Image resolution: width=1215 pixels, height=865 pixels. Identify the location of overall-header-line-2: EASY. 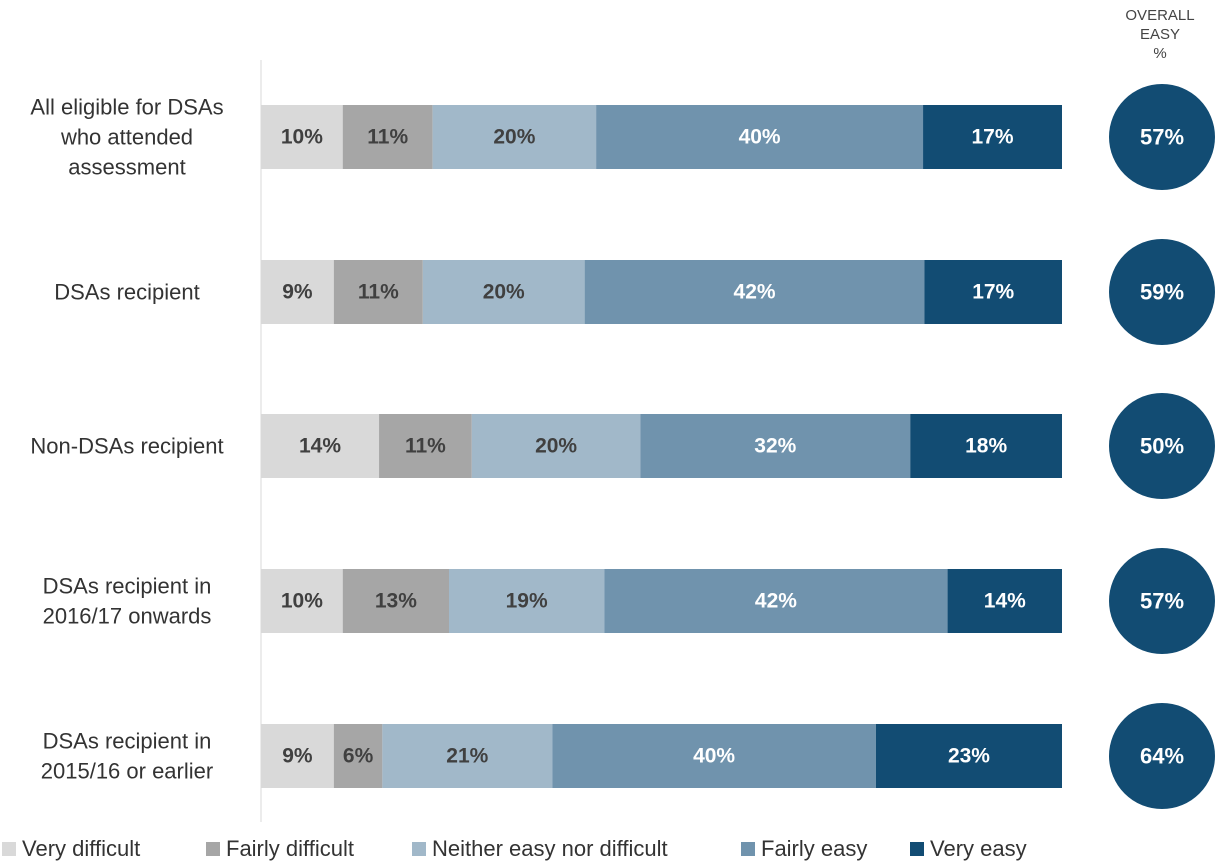
(1160, 34).